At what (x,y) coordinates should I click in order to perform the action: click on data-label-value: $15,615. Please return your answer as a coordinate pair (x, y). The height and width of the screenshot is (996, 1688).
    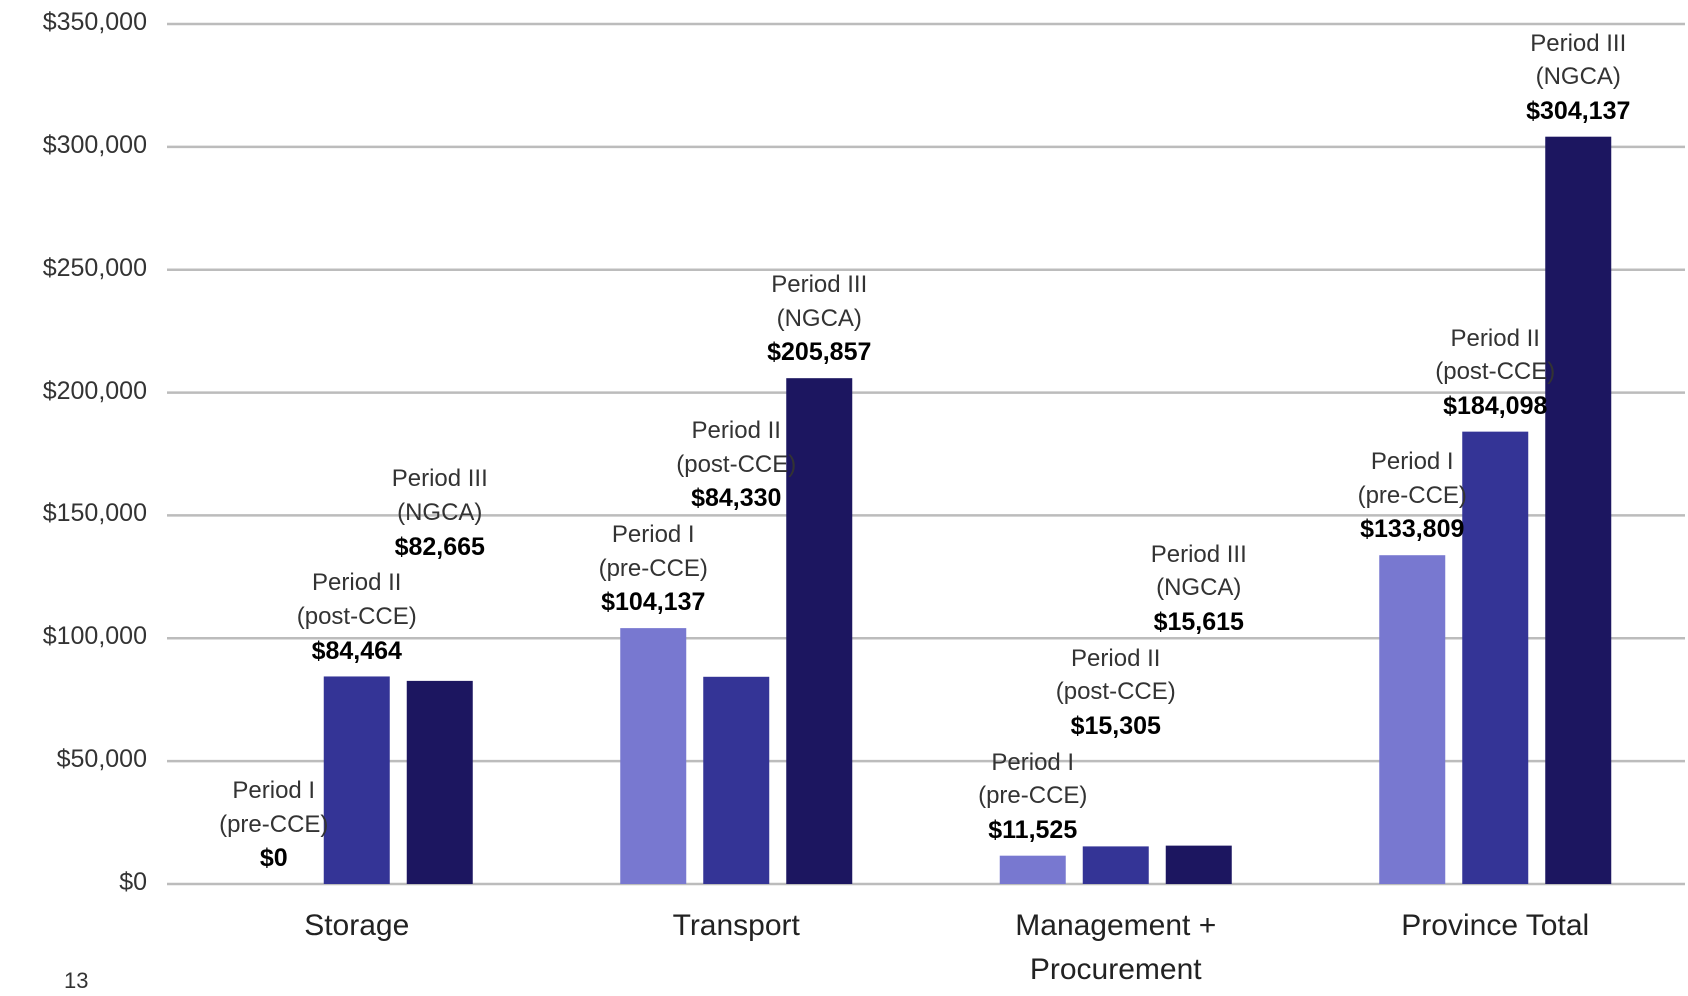
    Looking at the image, I should click on (1198, 621).